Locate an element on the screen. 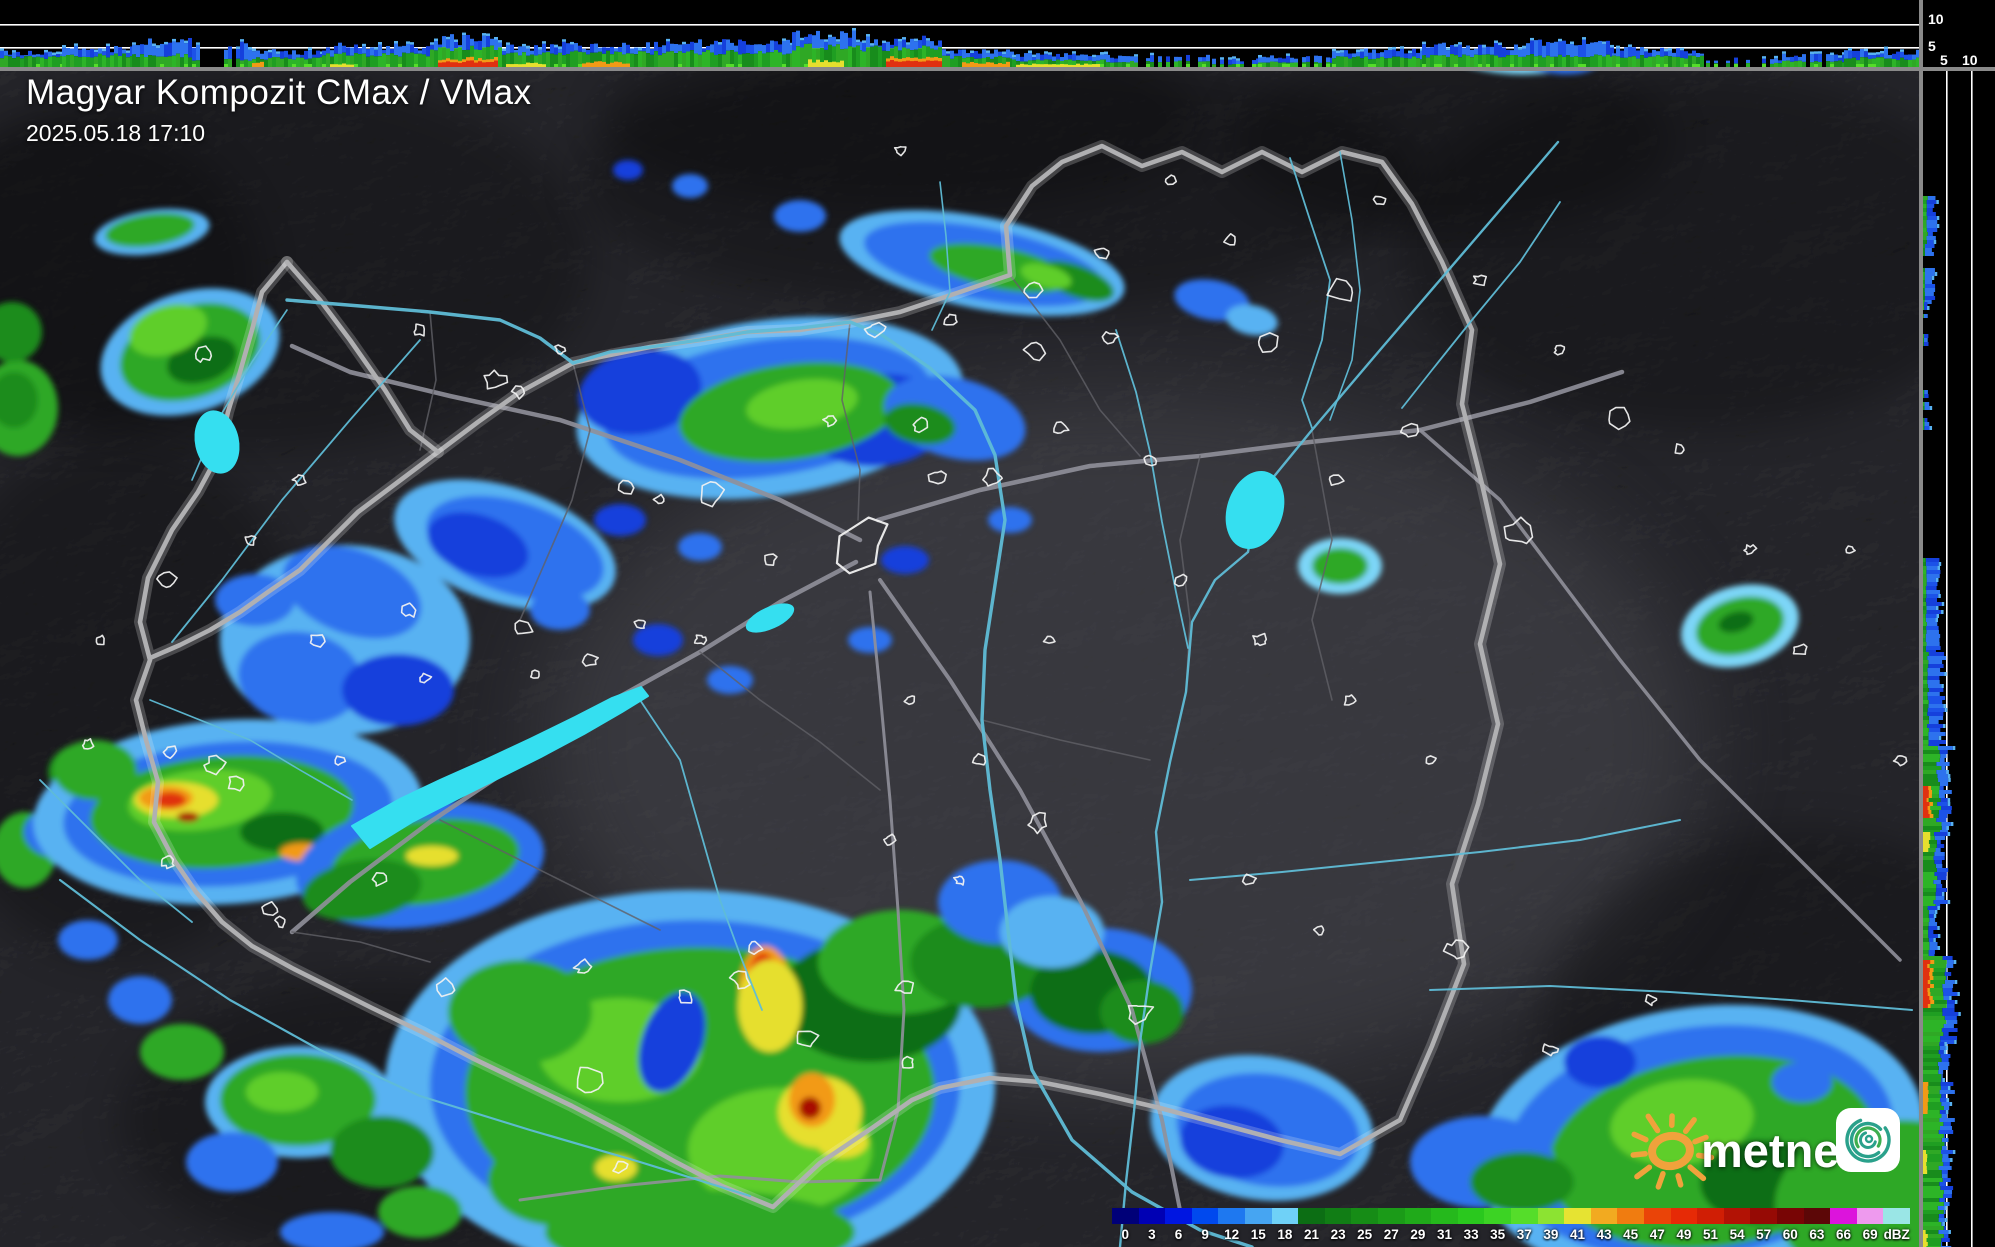  dbz-scale-label: 21 is located at coordinates (1311, 1234).